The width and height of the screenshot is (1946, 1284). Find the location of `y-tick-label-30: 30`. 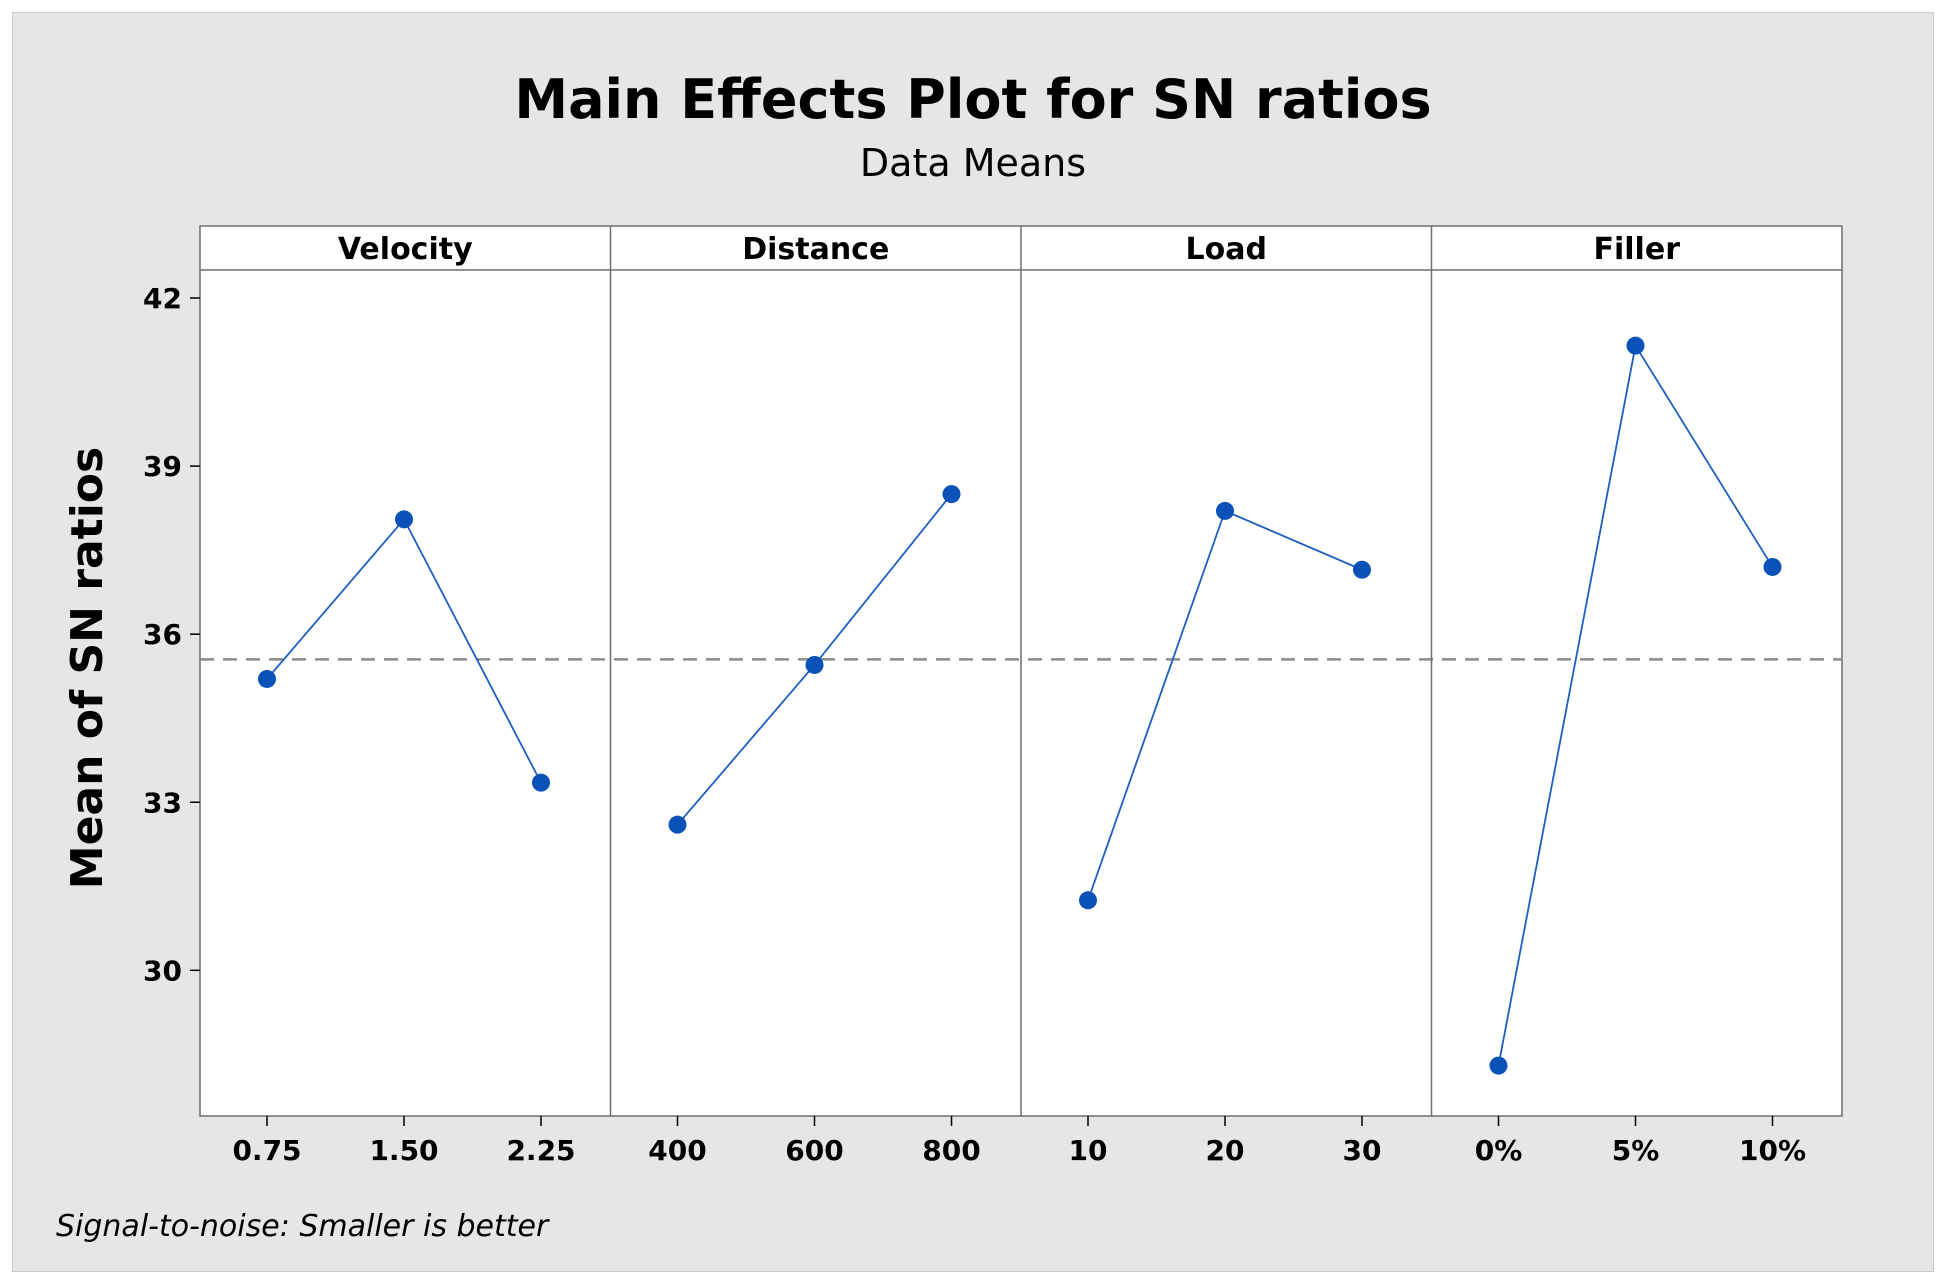

y-tick-label-30: 30 is located at coordinates (162, 970).